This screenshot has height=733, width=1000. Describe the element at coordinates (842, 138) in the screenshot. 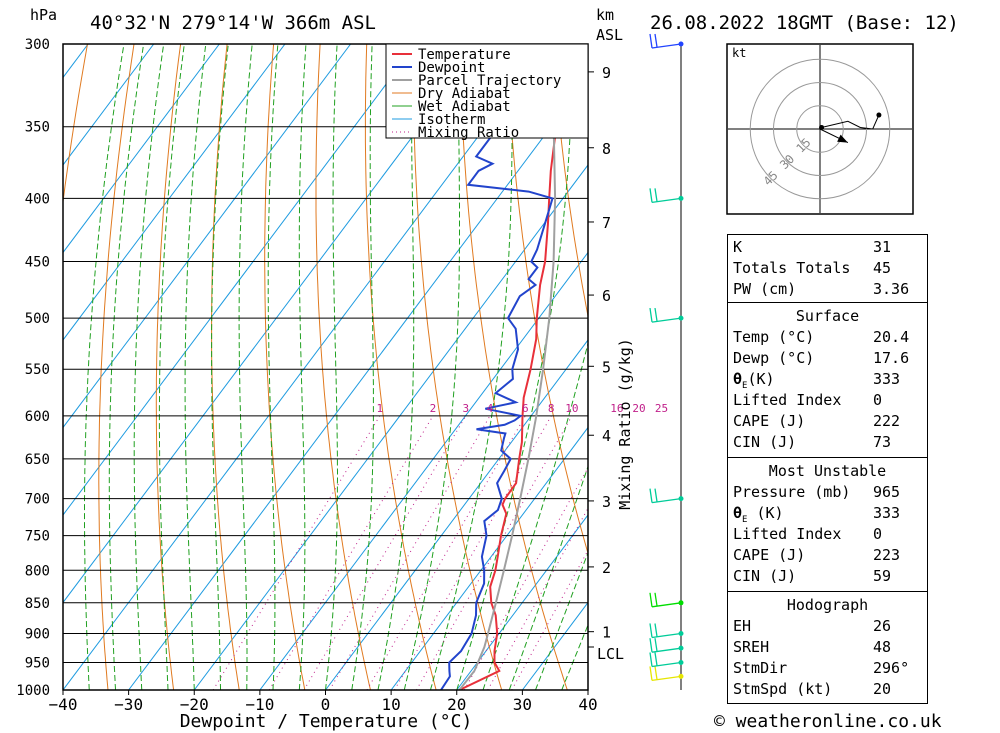

I see `storm-motion-arrowhead` at that location.